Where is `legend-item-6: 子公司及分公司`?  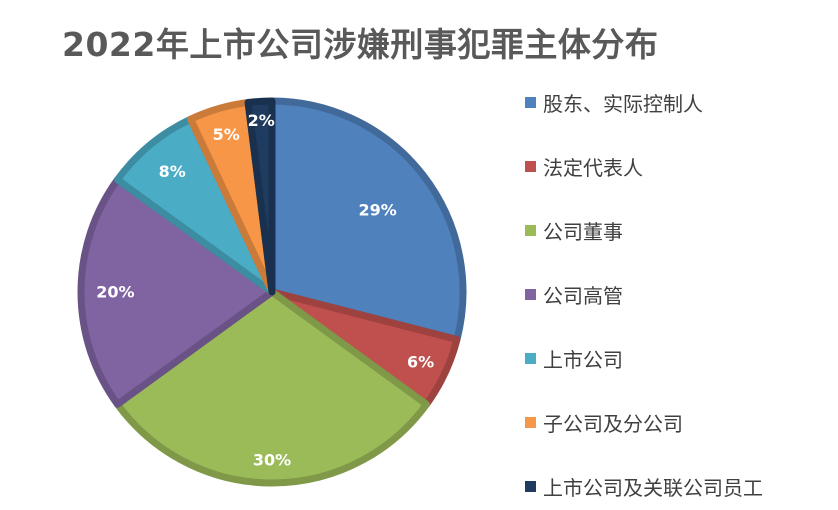 legend-item-6: 子公司及分公司 is located at coordinates (604, 422).